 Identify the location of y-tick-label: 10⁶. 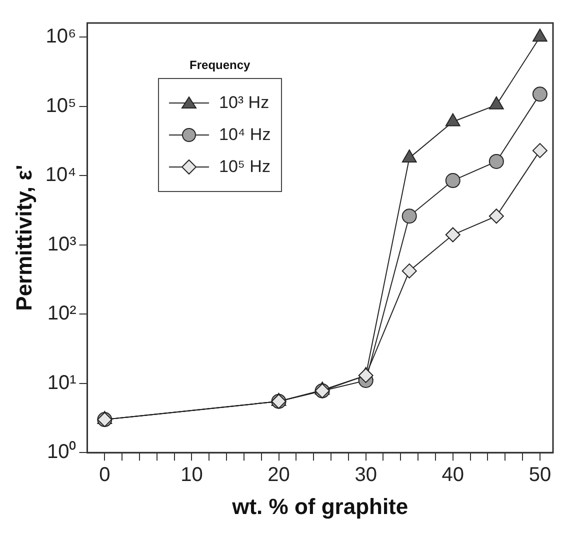
(61, 37).